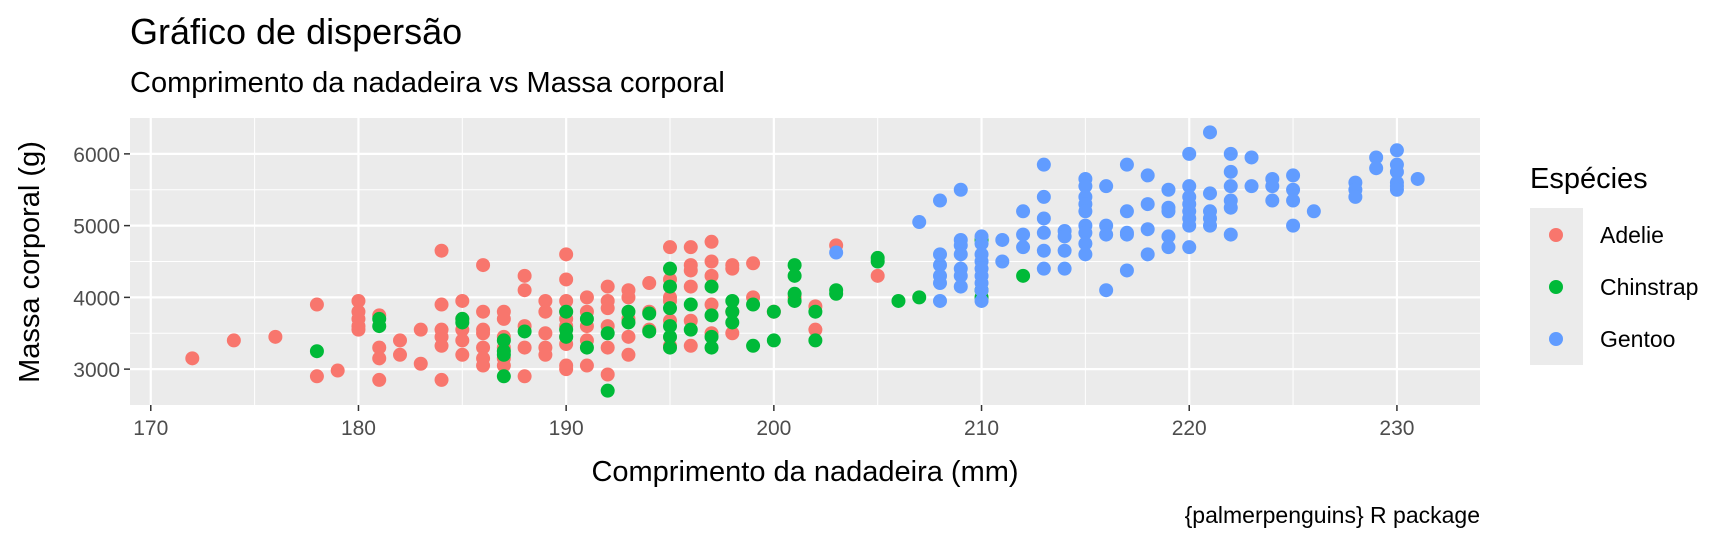 The image size is (1728, 540). Describe the element at coordinates (1556, 339) in the screenshot. I see `legend-key-gentoo` at that location.